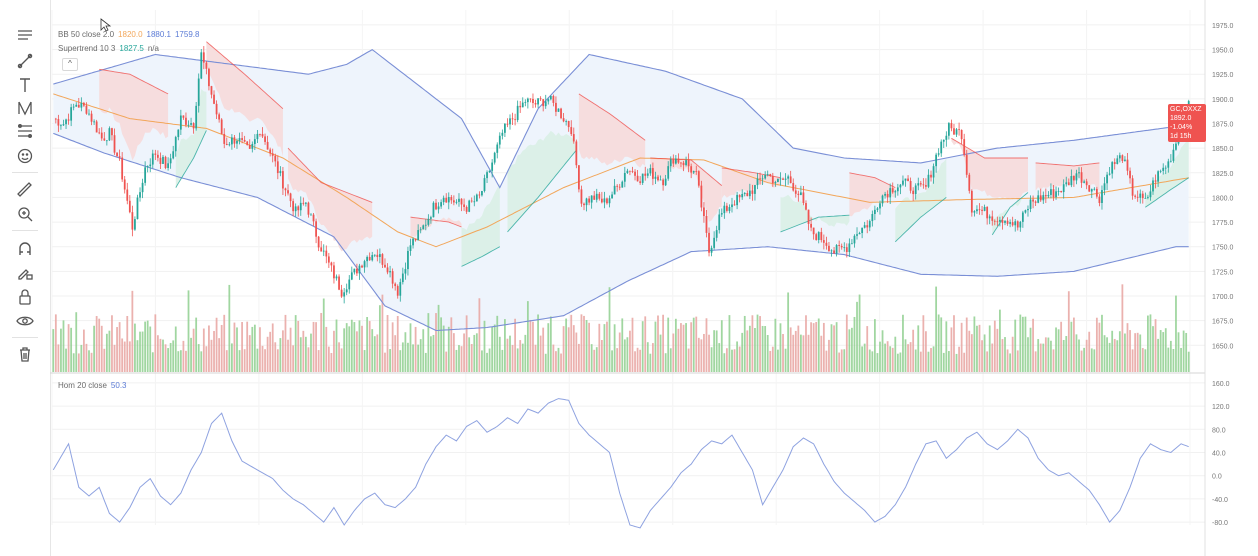 This screenshot has width=1258, height=556. What do you see at coordinates (25, 85) in the screenshot?
I see `text-tool-icon` at bounding box center [25, 85].